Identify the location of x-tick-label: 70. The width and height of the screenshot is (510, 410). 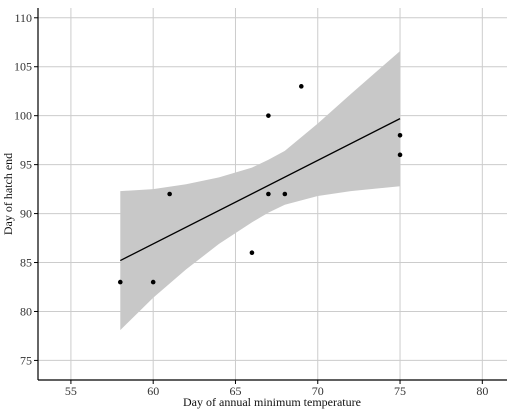
(318, 391).